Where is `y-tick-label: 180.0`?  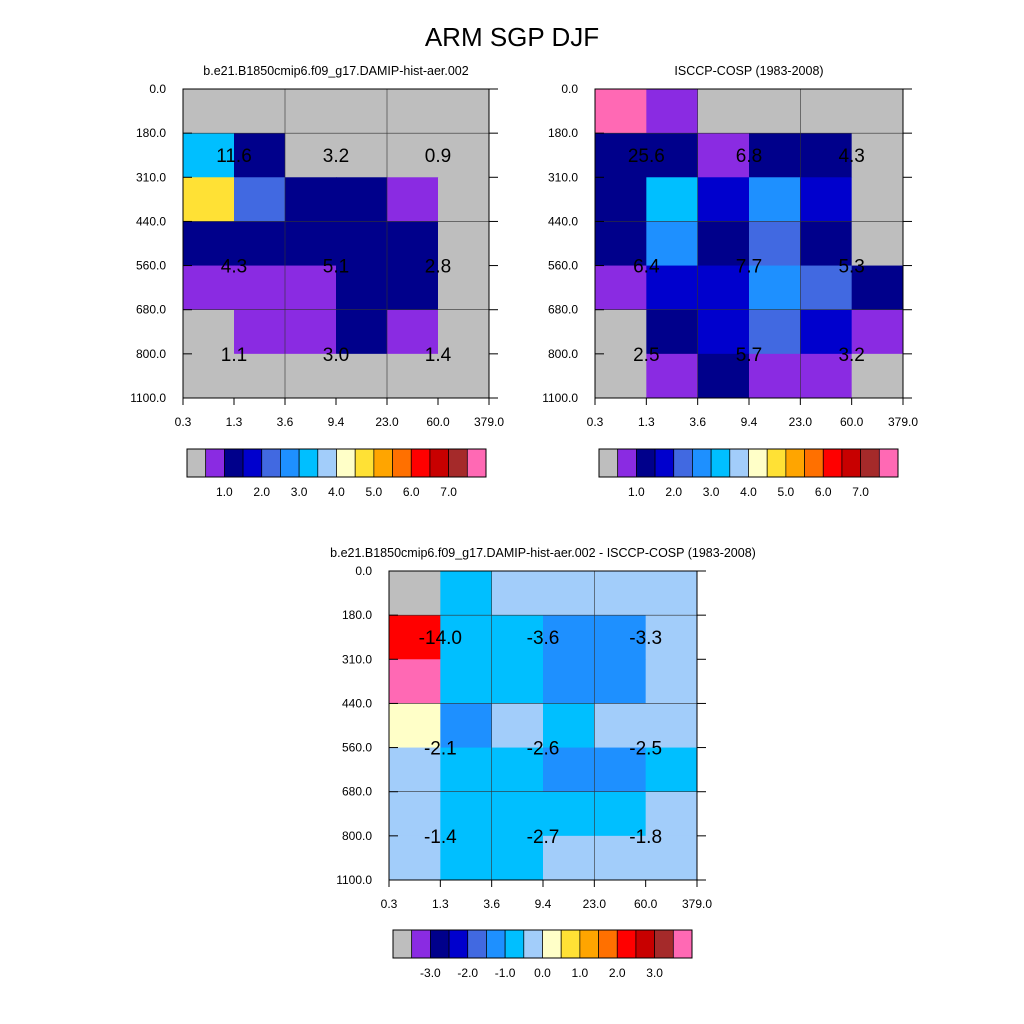
y-tick-label: 180.0 is located at coordinates (151, 133).